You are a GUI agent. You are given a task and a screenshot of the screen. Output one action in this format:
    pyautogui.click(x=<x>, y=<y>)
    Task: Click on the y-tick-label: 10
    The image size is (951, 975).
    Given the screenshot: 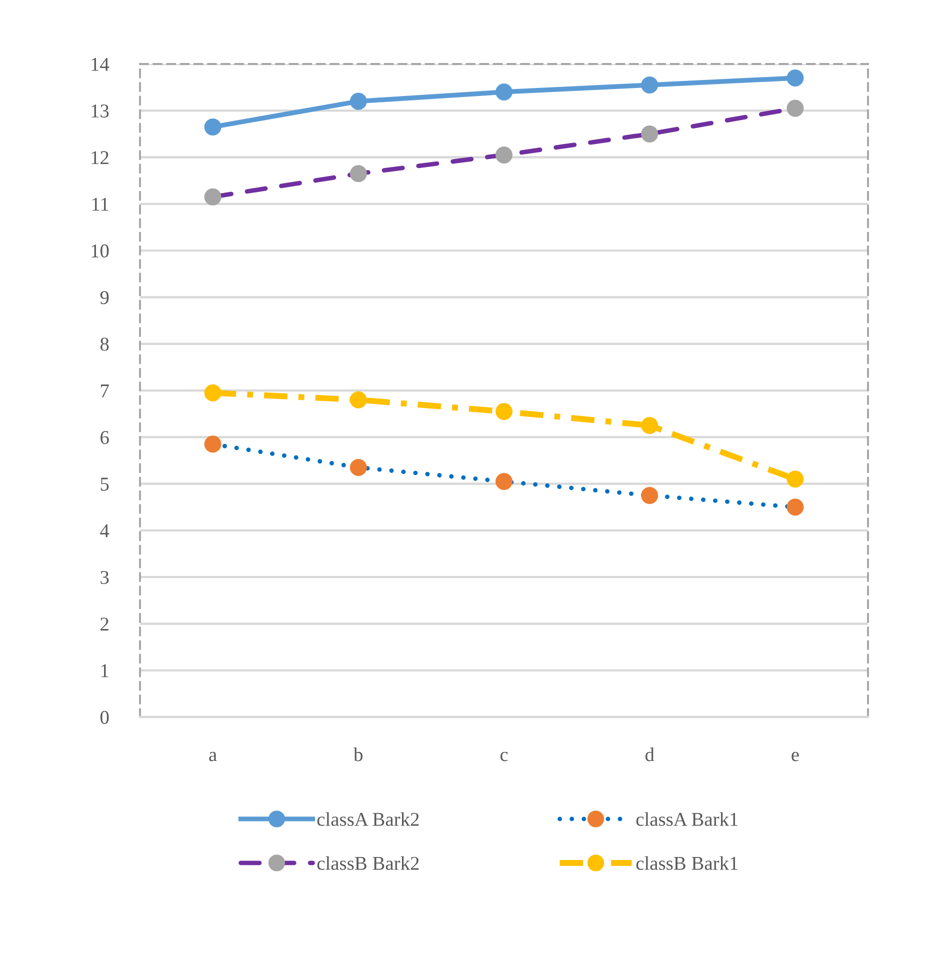 What is the action you would take?
    pyautogui.click(x=100, y=251)
    